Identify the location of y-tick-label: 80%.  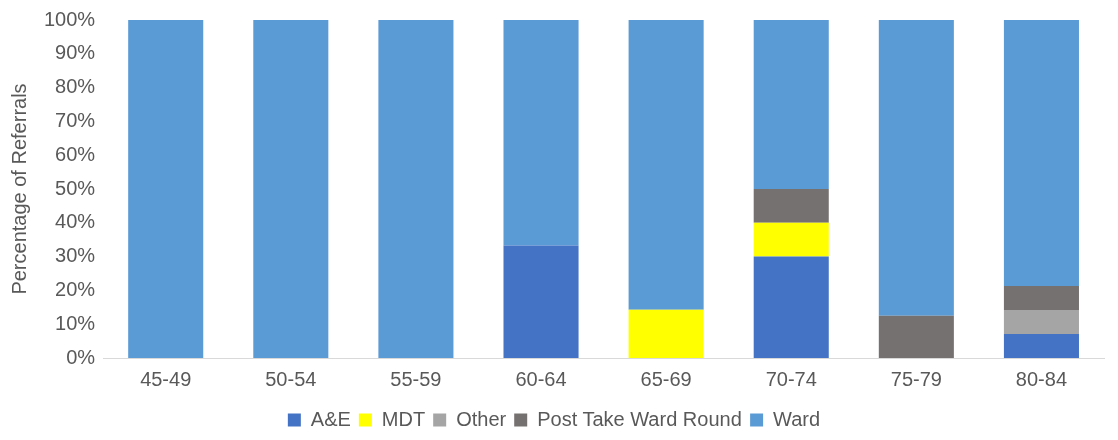
(75, 86).